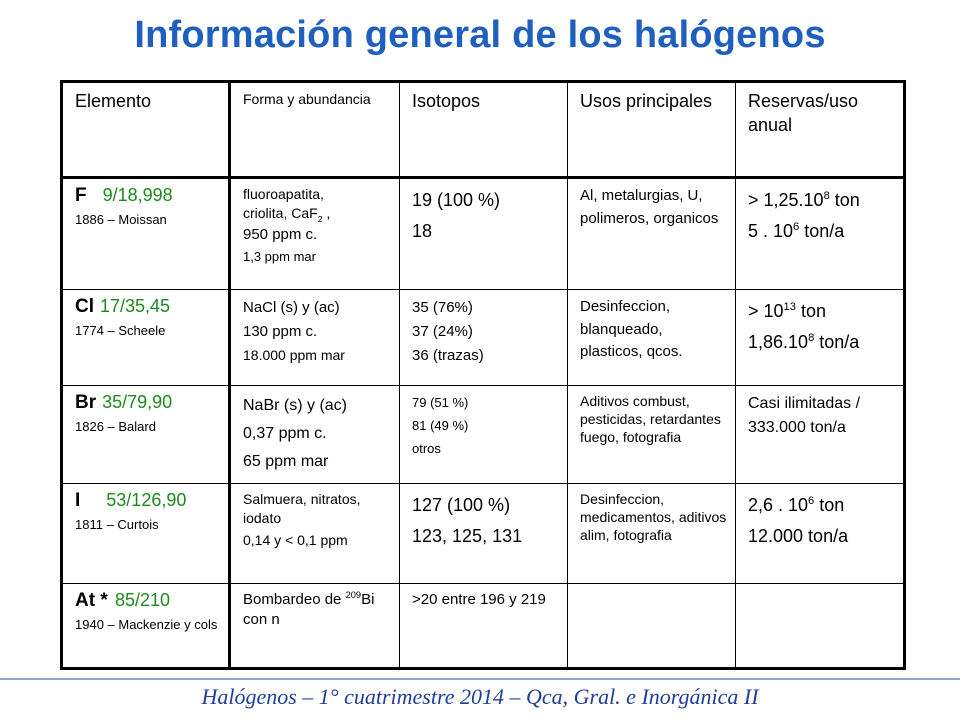 The height and width of the screenshot is (720, 960). What do you see at coordinates (480, 35) in the screenshot?
I see `page-title: Información general de los halógenos` at bounding box center [480, 35].